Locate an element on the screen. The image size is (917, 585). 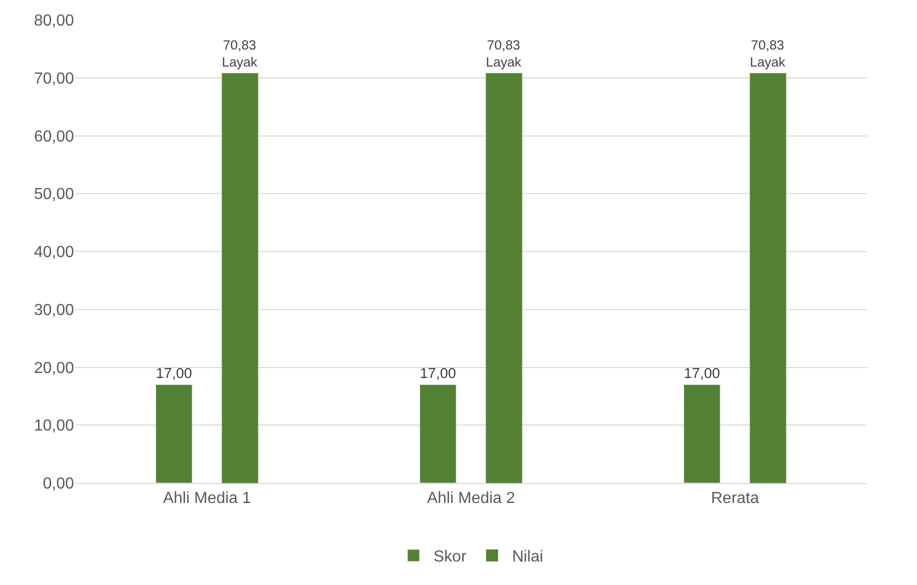
y-tick-label: 70,00 is located at coordinates (54, 79).